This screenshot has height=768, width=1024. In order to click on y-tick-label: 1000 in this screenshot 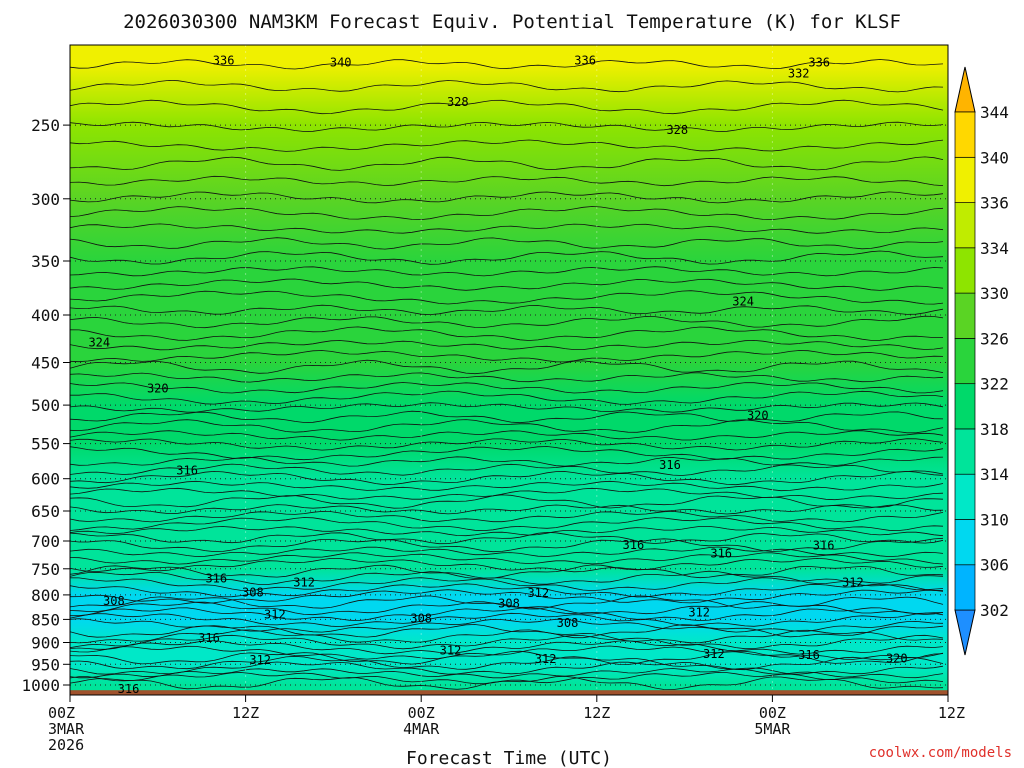, I will do `click(40, 685)`.